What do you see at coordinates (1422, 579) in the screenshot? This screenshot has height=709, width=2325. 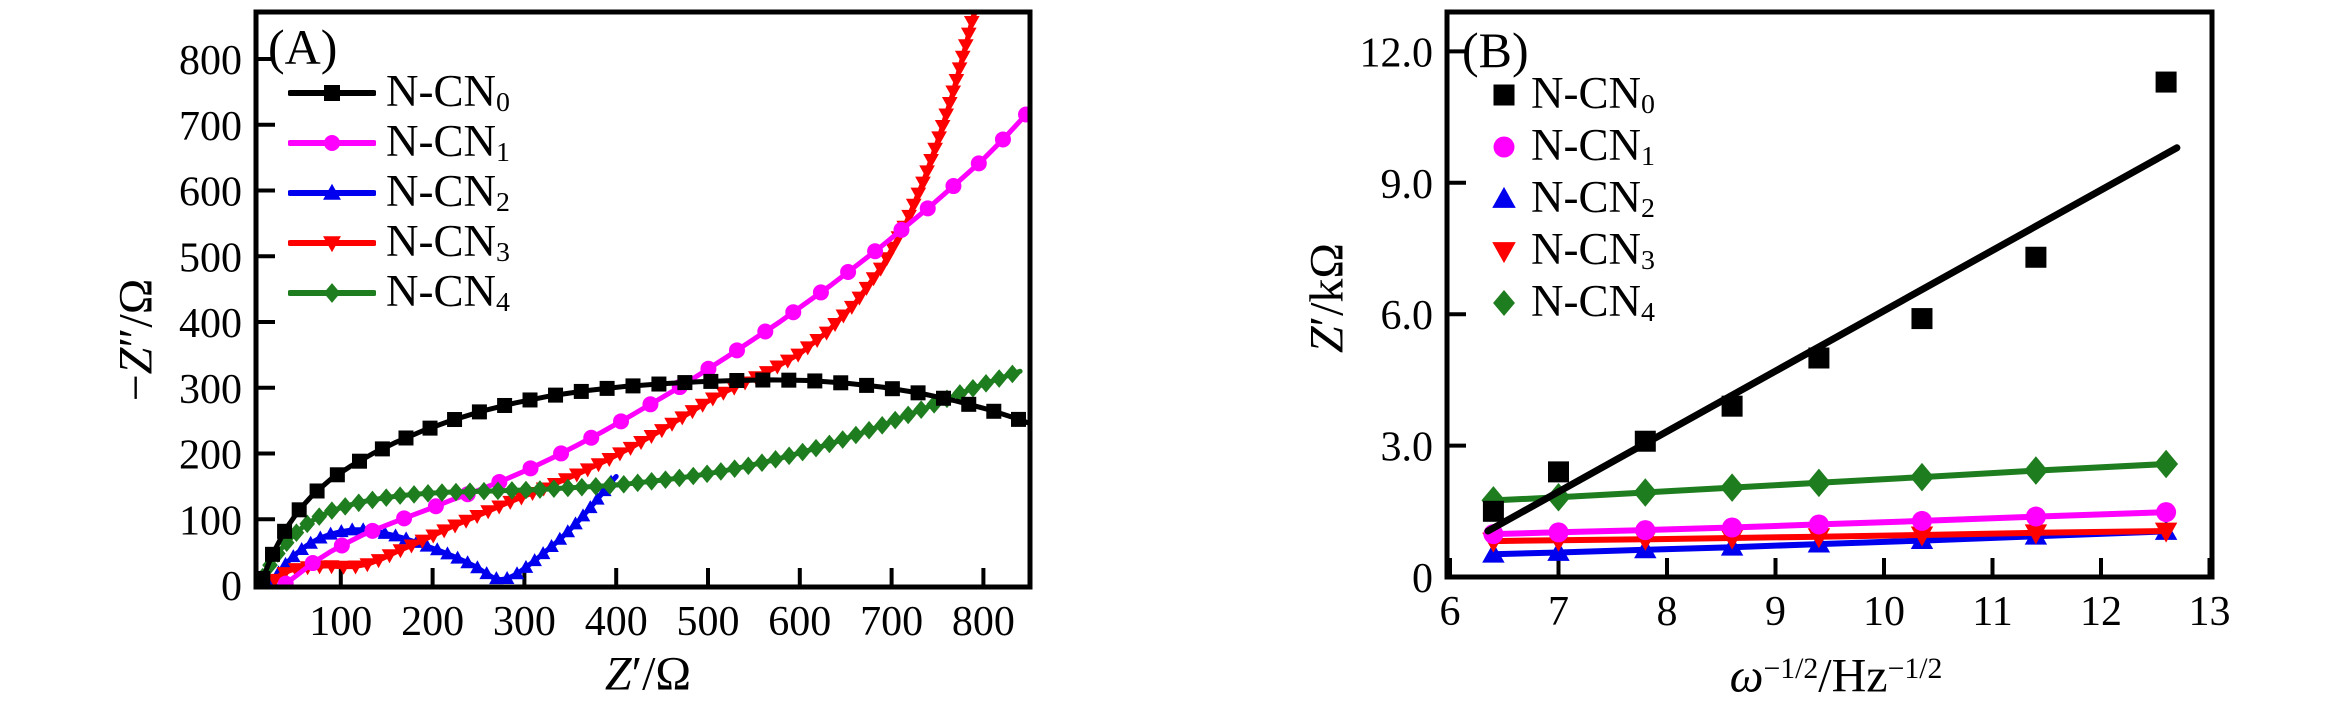 I see `panel-b-y-tick-label: 0` at bounding box center [1422, 579].